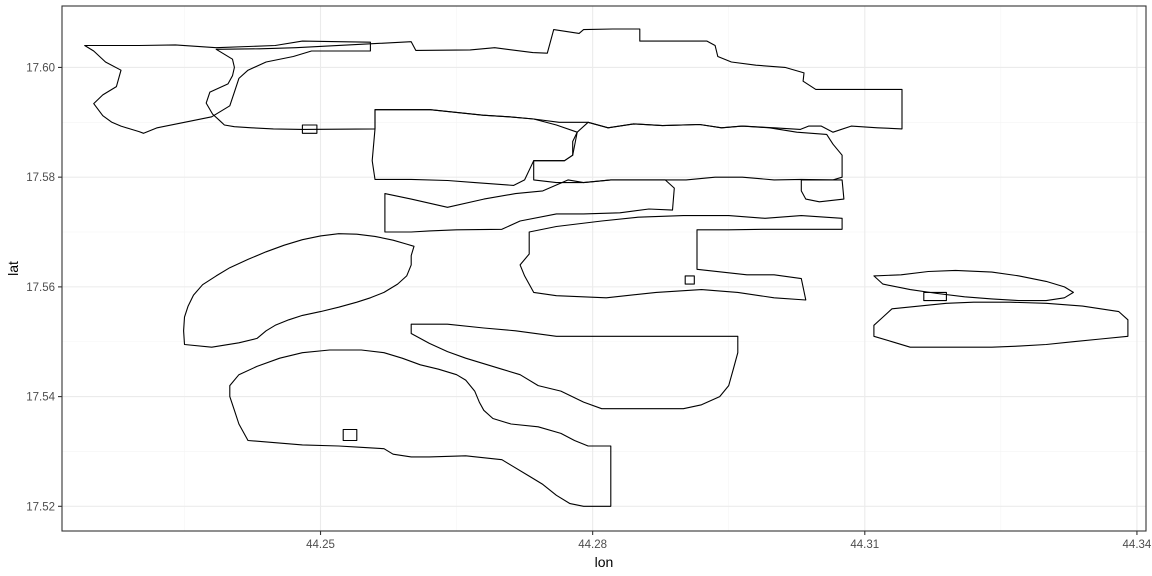 This screenshot has width=1152, height=576. I want to click on y-axis-ticks: 17.52 17.54 17.56 17.58 17.60, so click(44, 287).